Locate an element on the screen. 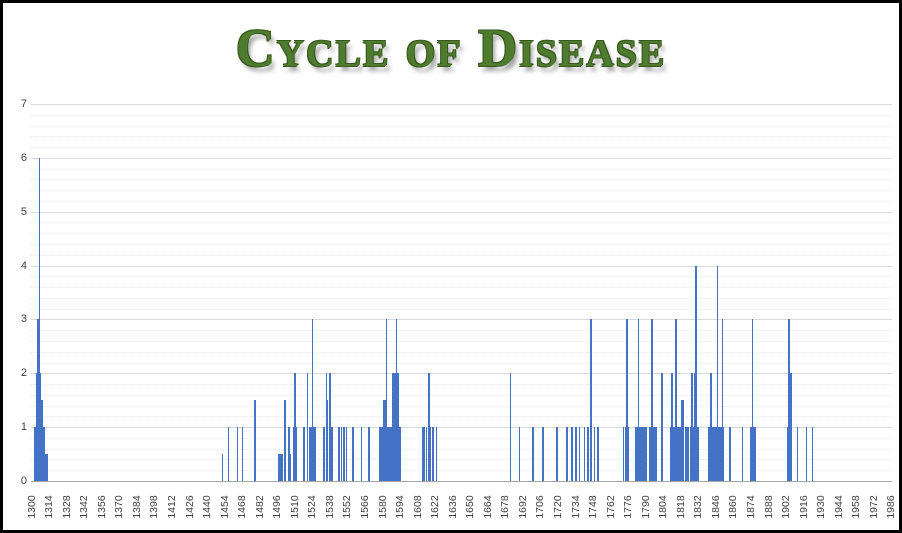  x-tick-label: 1440 is located at coordinates (206, 507).